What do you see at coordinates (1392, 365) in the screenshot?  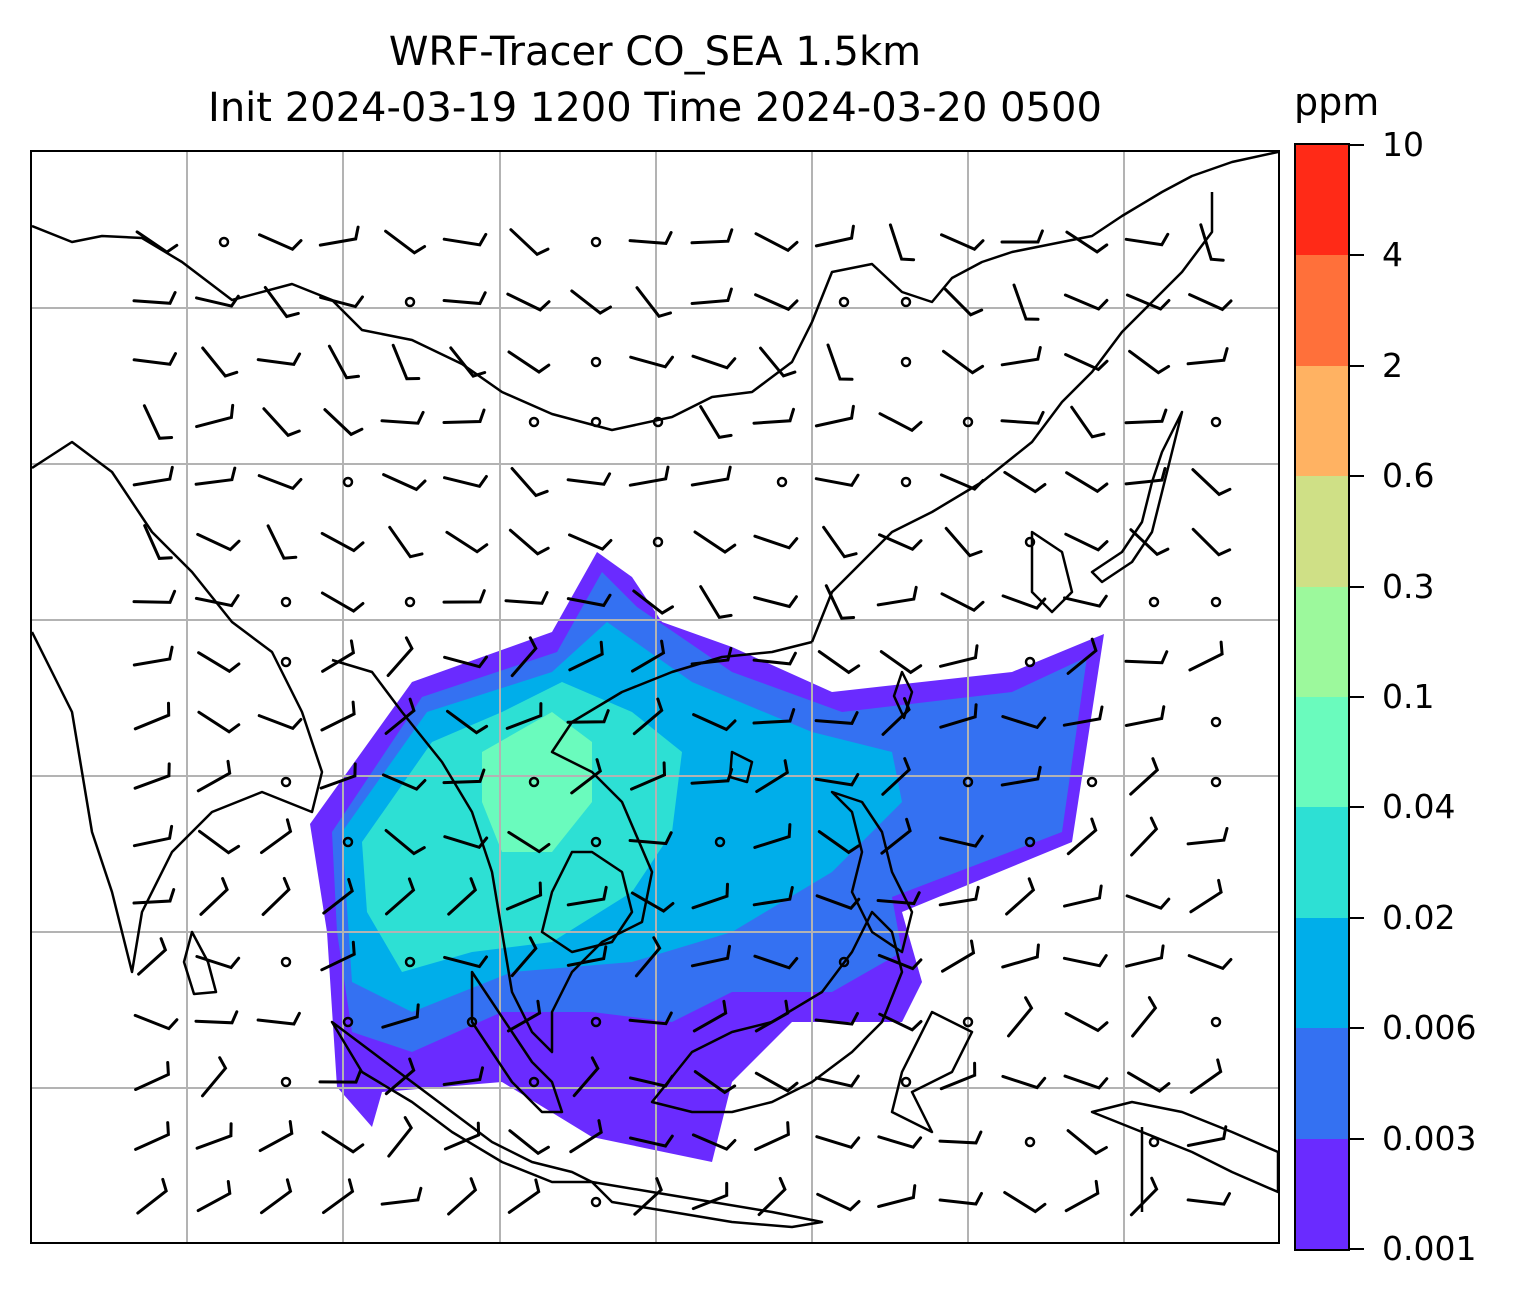 I see `colorbar-tick-label: 2` at bounding box center [1392, 365].